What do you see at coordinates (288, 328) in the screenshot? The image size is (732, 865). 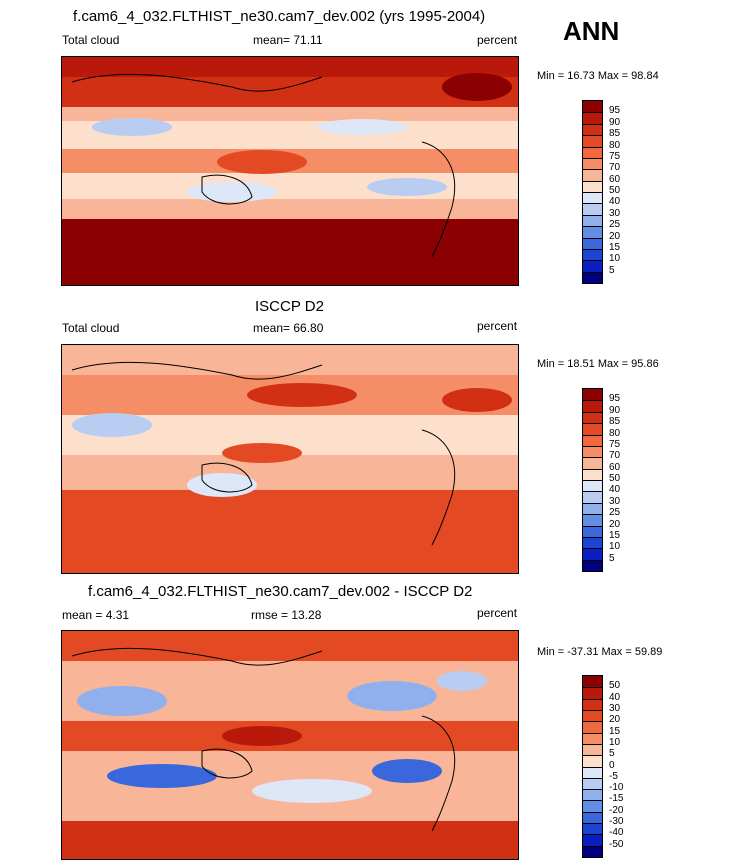 I see `panel2-mean-label: mean= 66.80` at bounding box center [288, 328].